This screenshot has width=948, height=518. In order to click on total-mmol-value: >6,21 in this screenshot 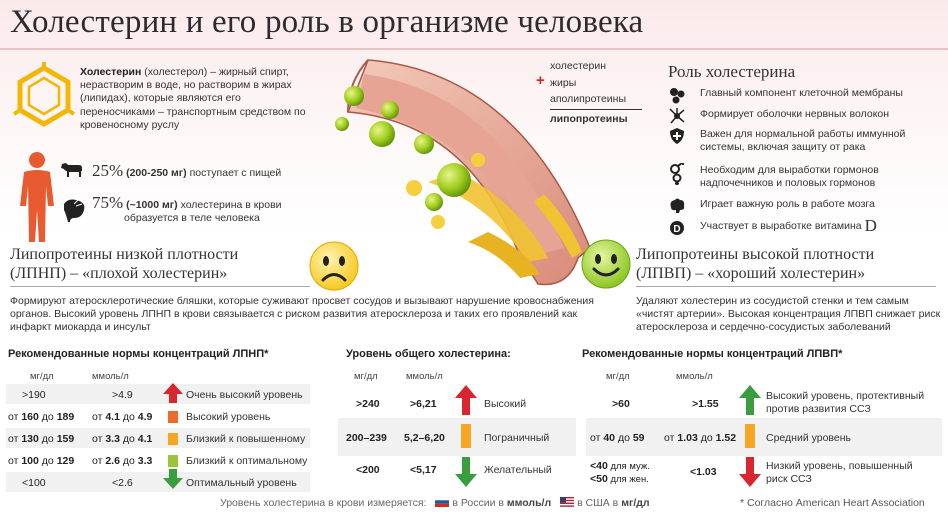, I will do `click(423, 404)`.